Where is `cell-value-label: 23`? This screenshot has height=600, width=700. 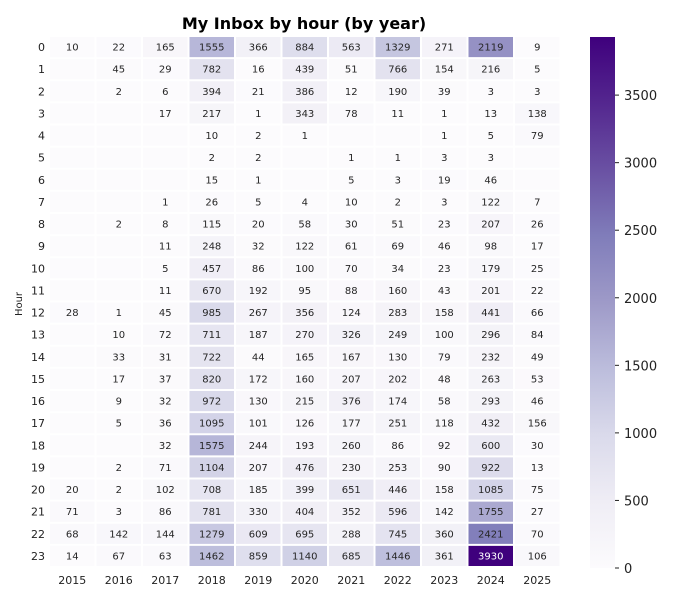
cell-value-label: 23 is located at coordinates (444, 225).